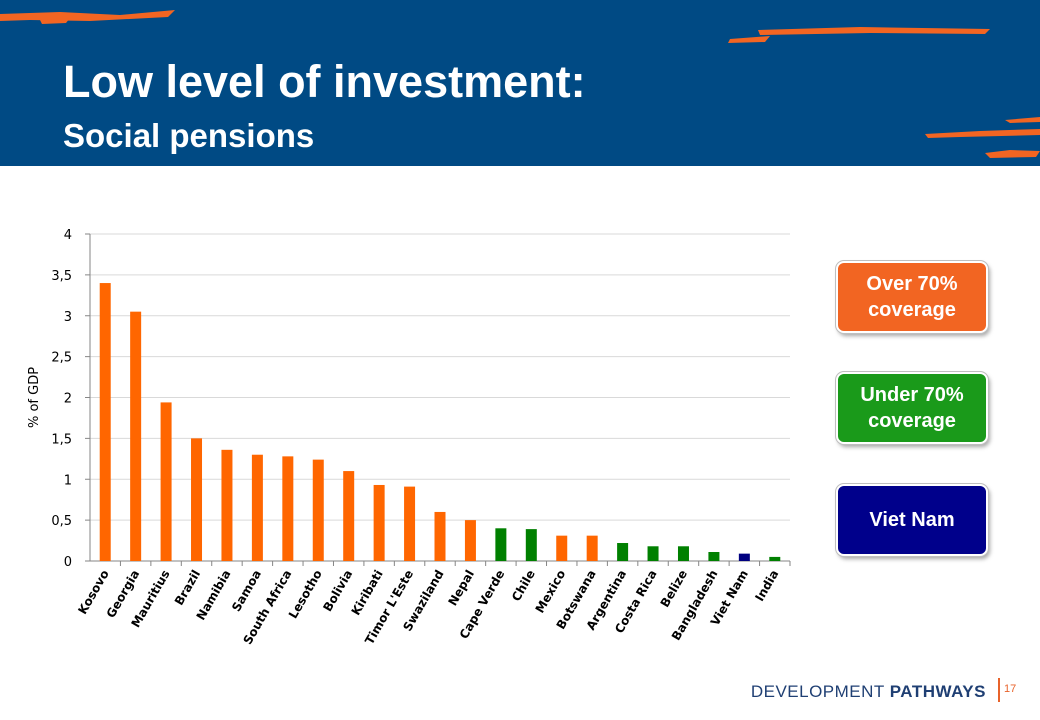  I want to click on legend-over-70-label: Over 70% coverage, so click(912, 297).